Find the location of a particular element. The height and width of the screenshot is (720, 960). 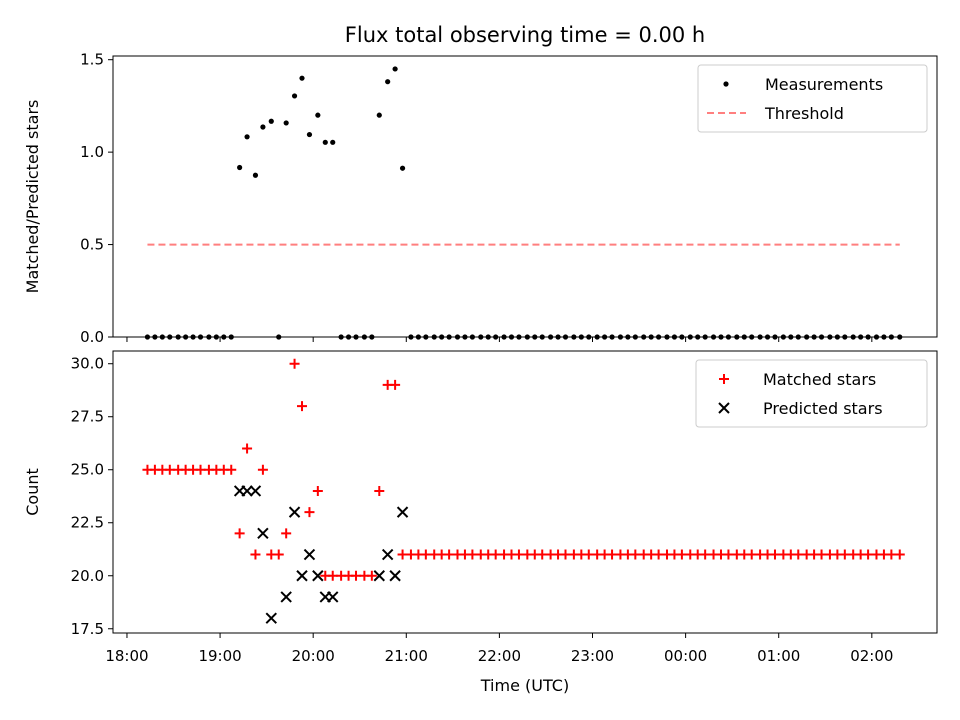

y-axis-label: Count is located at coordinates (32, 492).